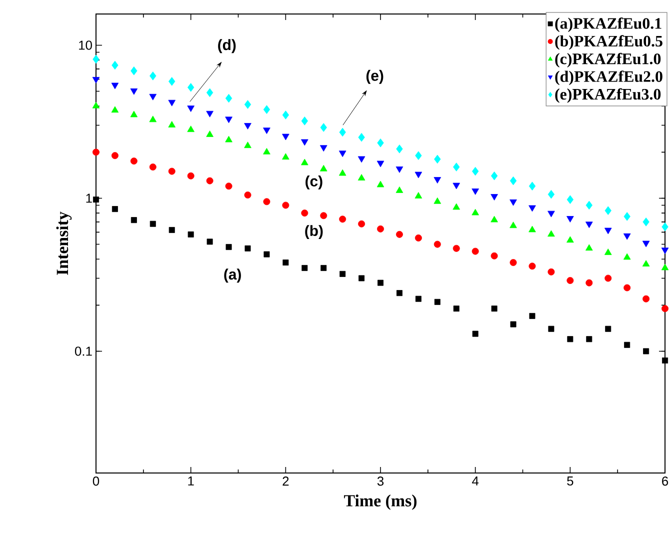 The image size is (670, 536). What do you see at coordinates (314, 182) in the screenshot?
I see `annotation: (c)` at bounding box center [314, 182].